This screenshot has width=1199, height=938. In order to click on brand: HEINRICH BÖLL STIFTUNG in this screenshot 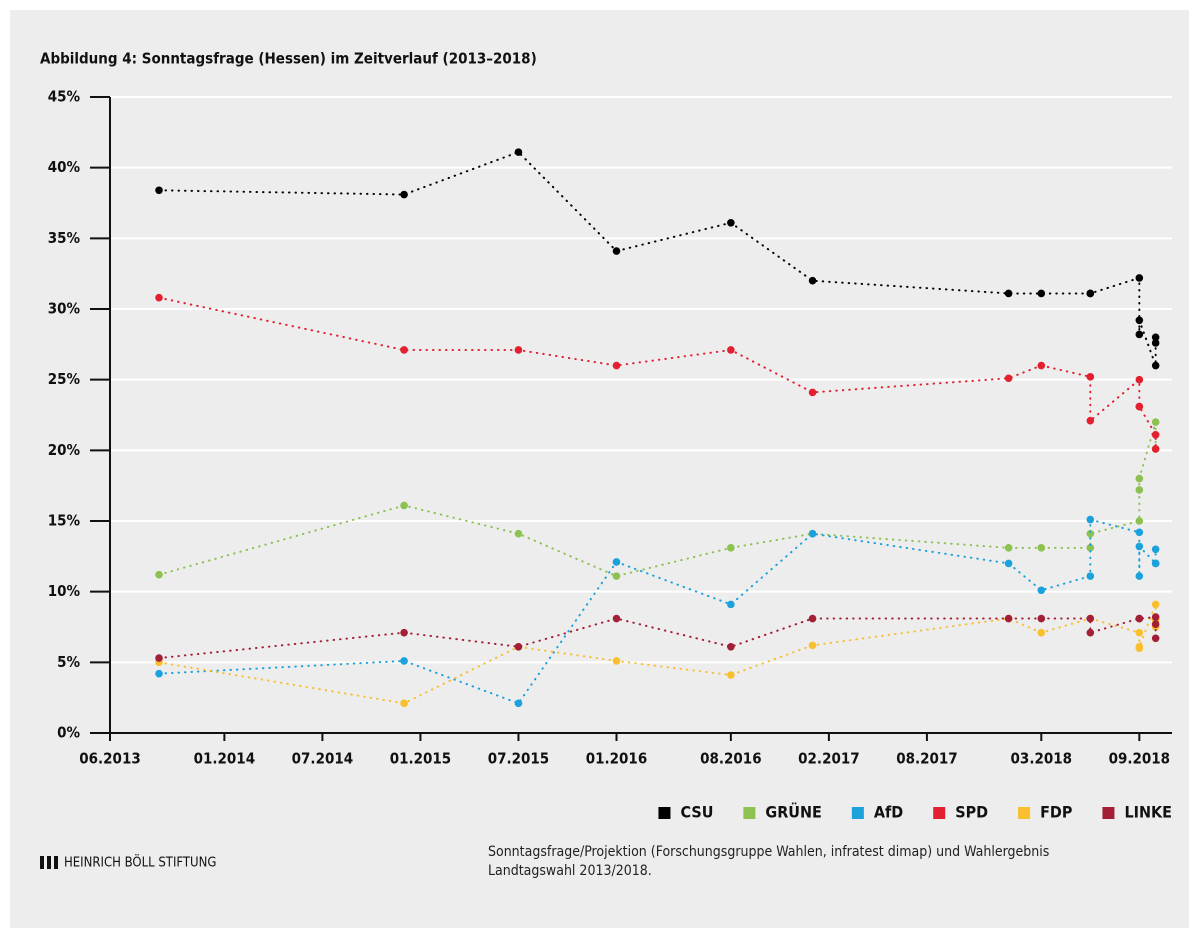, I will do `click(128, 862)`.